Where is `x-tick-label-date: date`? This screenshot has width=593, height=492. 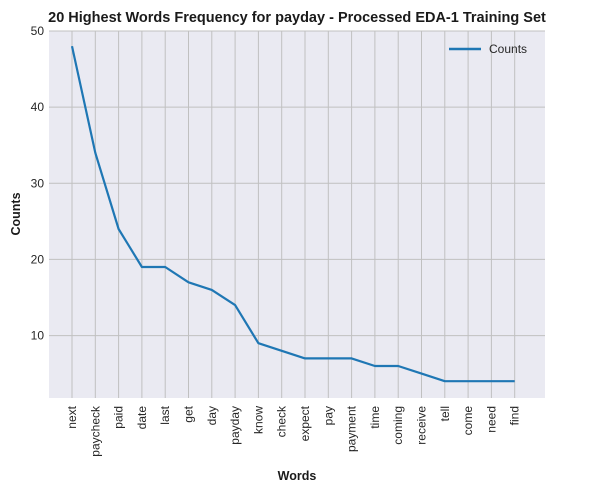
x-tick-label-date: date is located at coordinates (142, 418).